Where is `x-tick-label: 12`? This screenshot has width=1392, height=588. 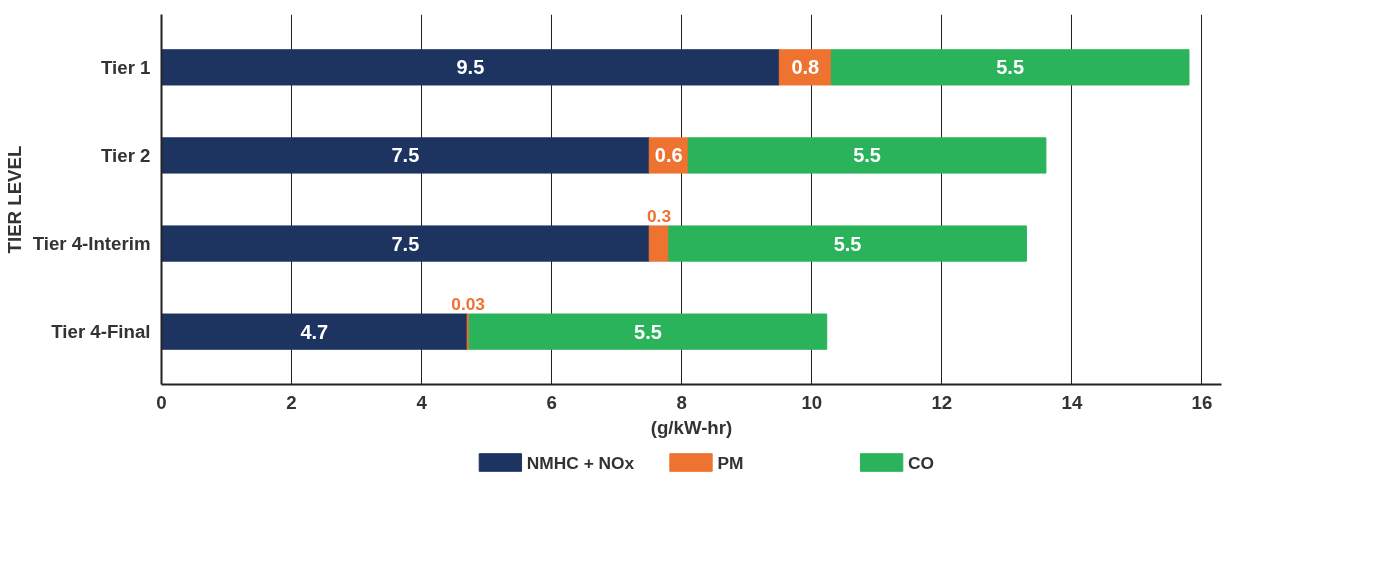
x-tick-label: 12 is located at coordinates (942, 402).